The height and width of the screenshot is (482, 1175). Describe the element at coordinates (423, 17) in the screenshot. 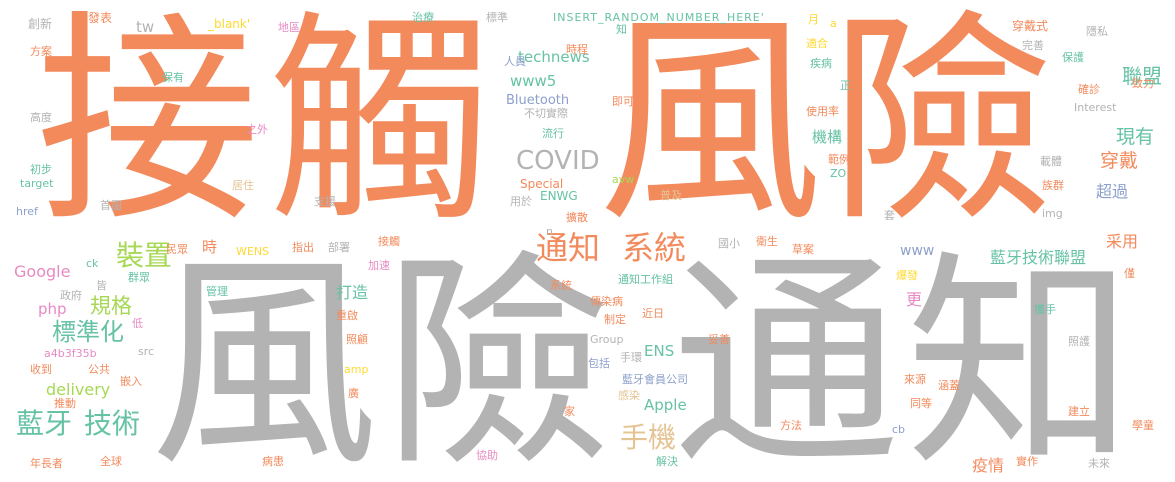

I see `cloud-word: 治療` at that location.